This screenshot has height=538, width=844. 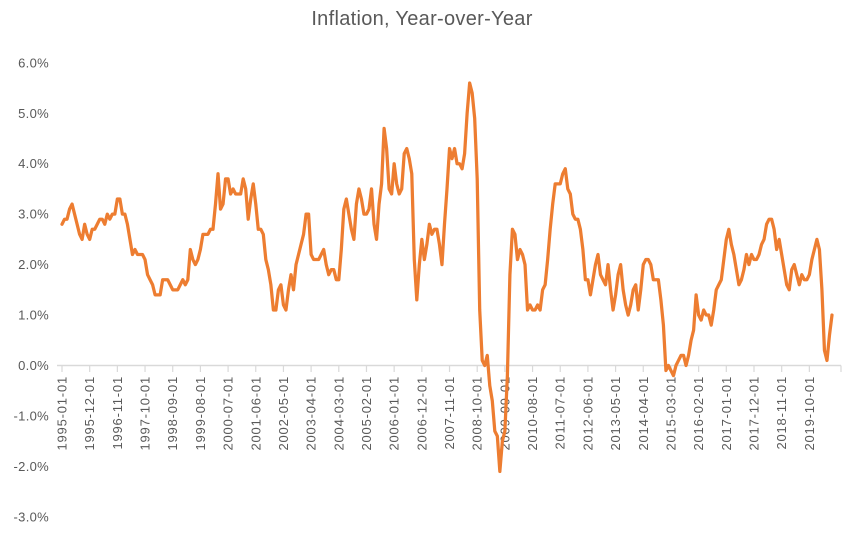 What do you see at coordinates (117, 413) in the screenshot?
I see `x-axis-tick-label: 1996-11-01` at bounding box center [117, 413].